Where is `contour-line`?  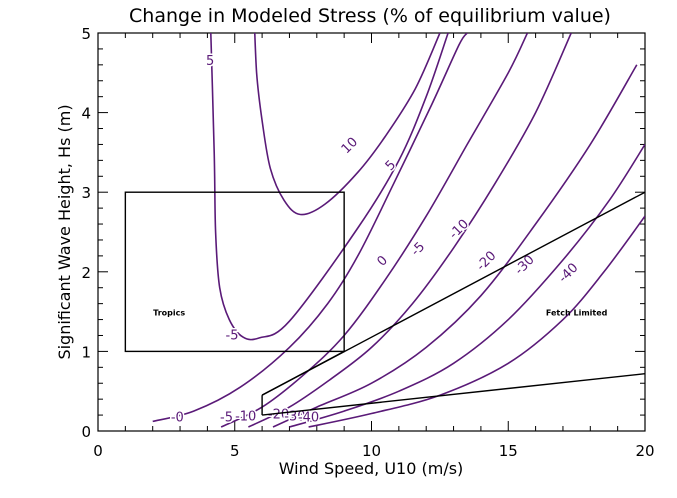
contour-line is located at coordinates (347, 124).